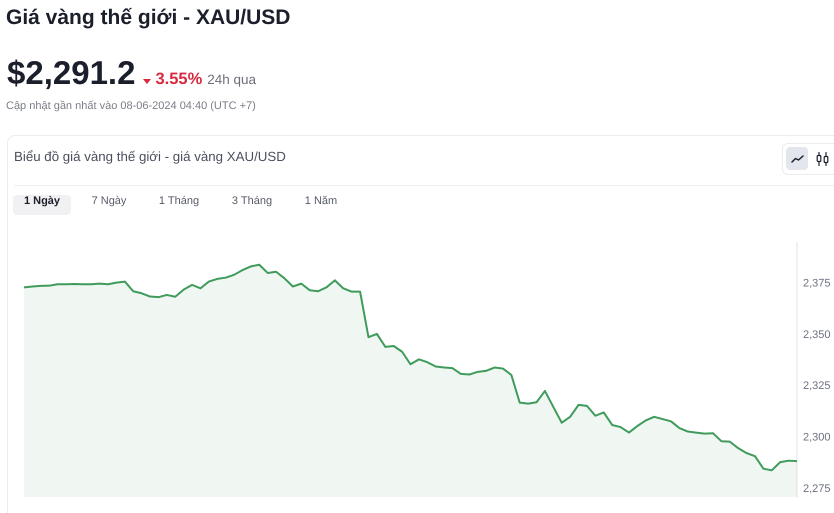 This screenshot has height=513, width=834. What do you see at coordinates (231, 79) in the screenshot?
I see `text: 24h qua` at bounding box center [231, 79].